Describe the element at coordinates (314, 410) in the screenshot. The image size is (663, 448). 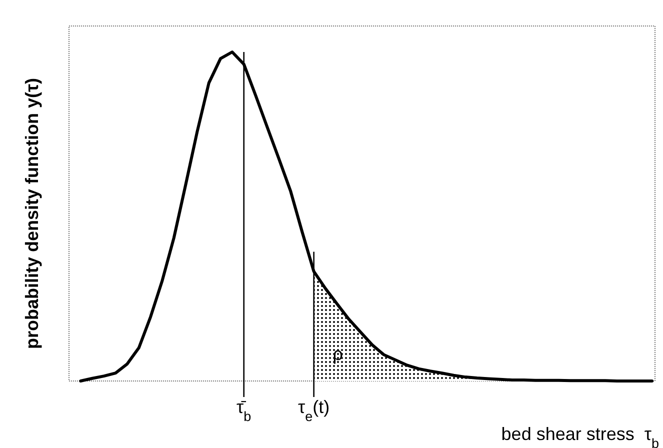
I see `x-tick-label: τ$_{e}$(t)` at that location.